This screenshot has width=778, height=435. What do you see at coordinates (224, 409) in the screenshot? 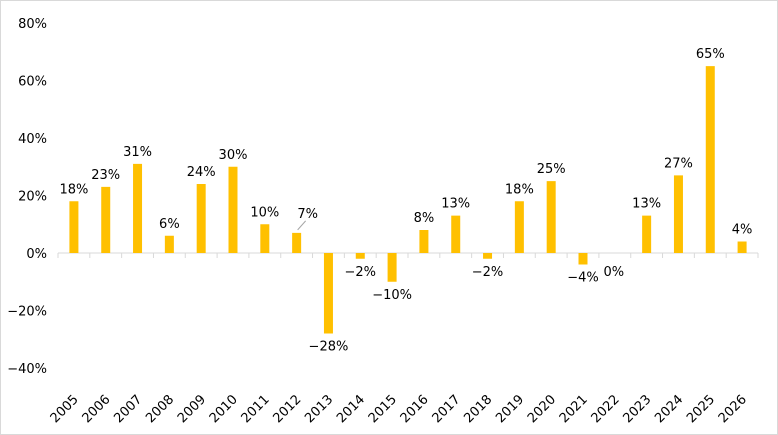
I see `x-tick-label: 2010` at bounding box center [224, 409].